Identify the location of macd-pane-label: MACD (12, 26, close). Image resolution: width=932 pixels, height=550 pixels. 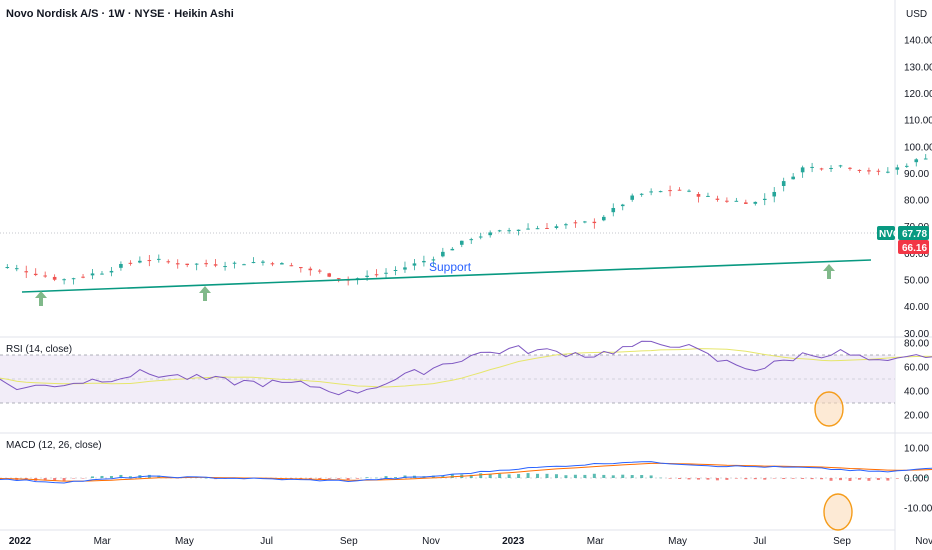
(54, 445).